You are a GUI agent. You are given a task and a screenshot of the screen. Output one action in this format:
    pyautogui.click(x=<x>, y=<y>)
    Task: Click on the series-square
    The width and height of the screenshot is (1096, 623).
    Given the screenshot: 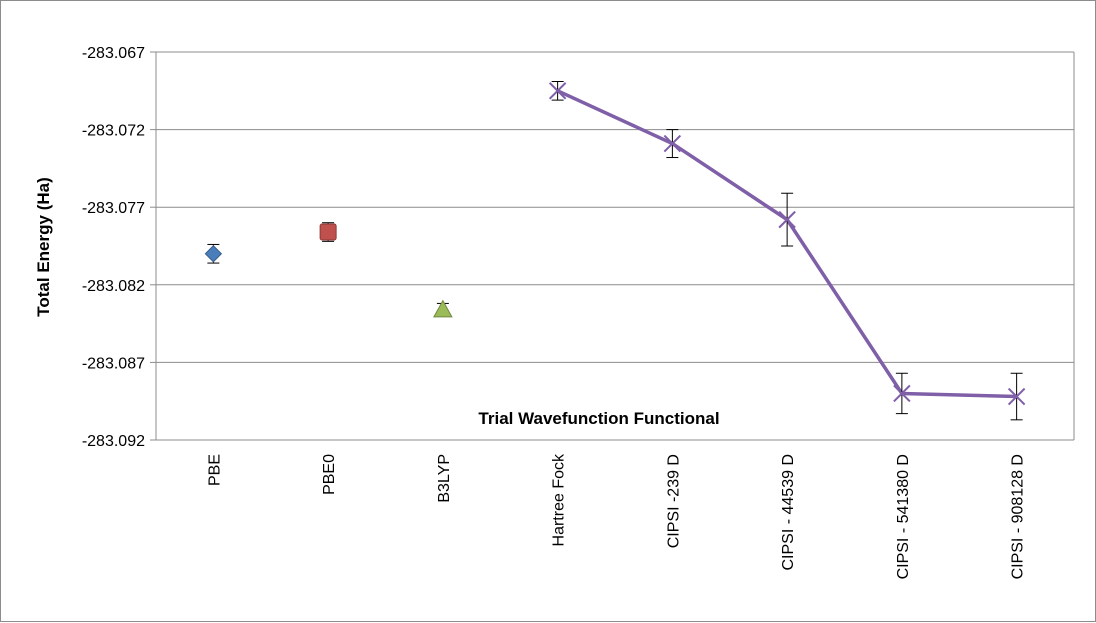 What is the action you would take?
    pyautogui.click(x=328, y=232)
    